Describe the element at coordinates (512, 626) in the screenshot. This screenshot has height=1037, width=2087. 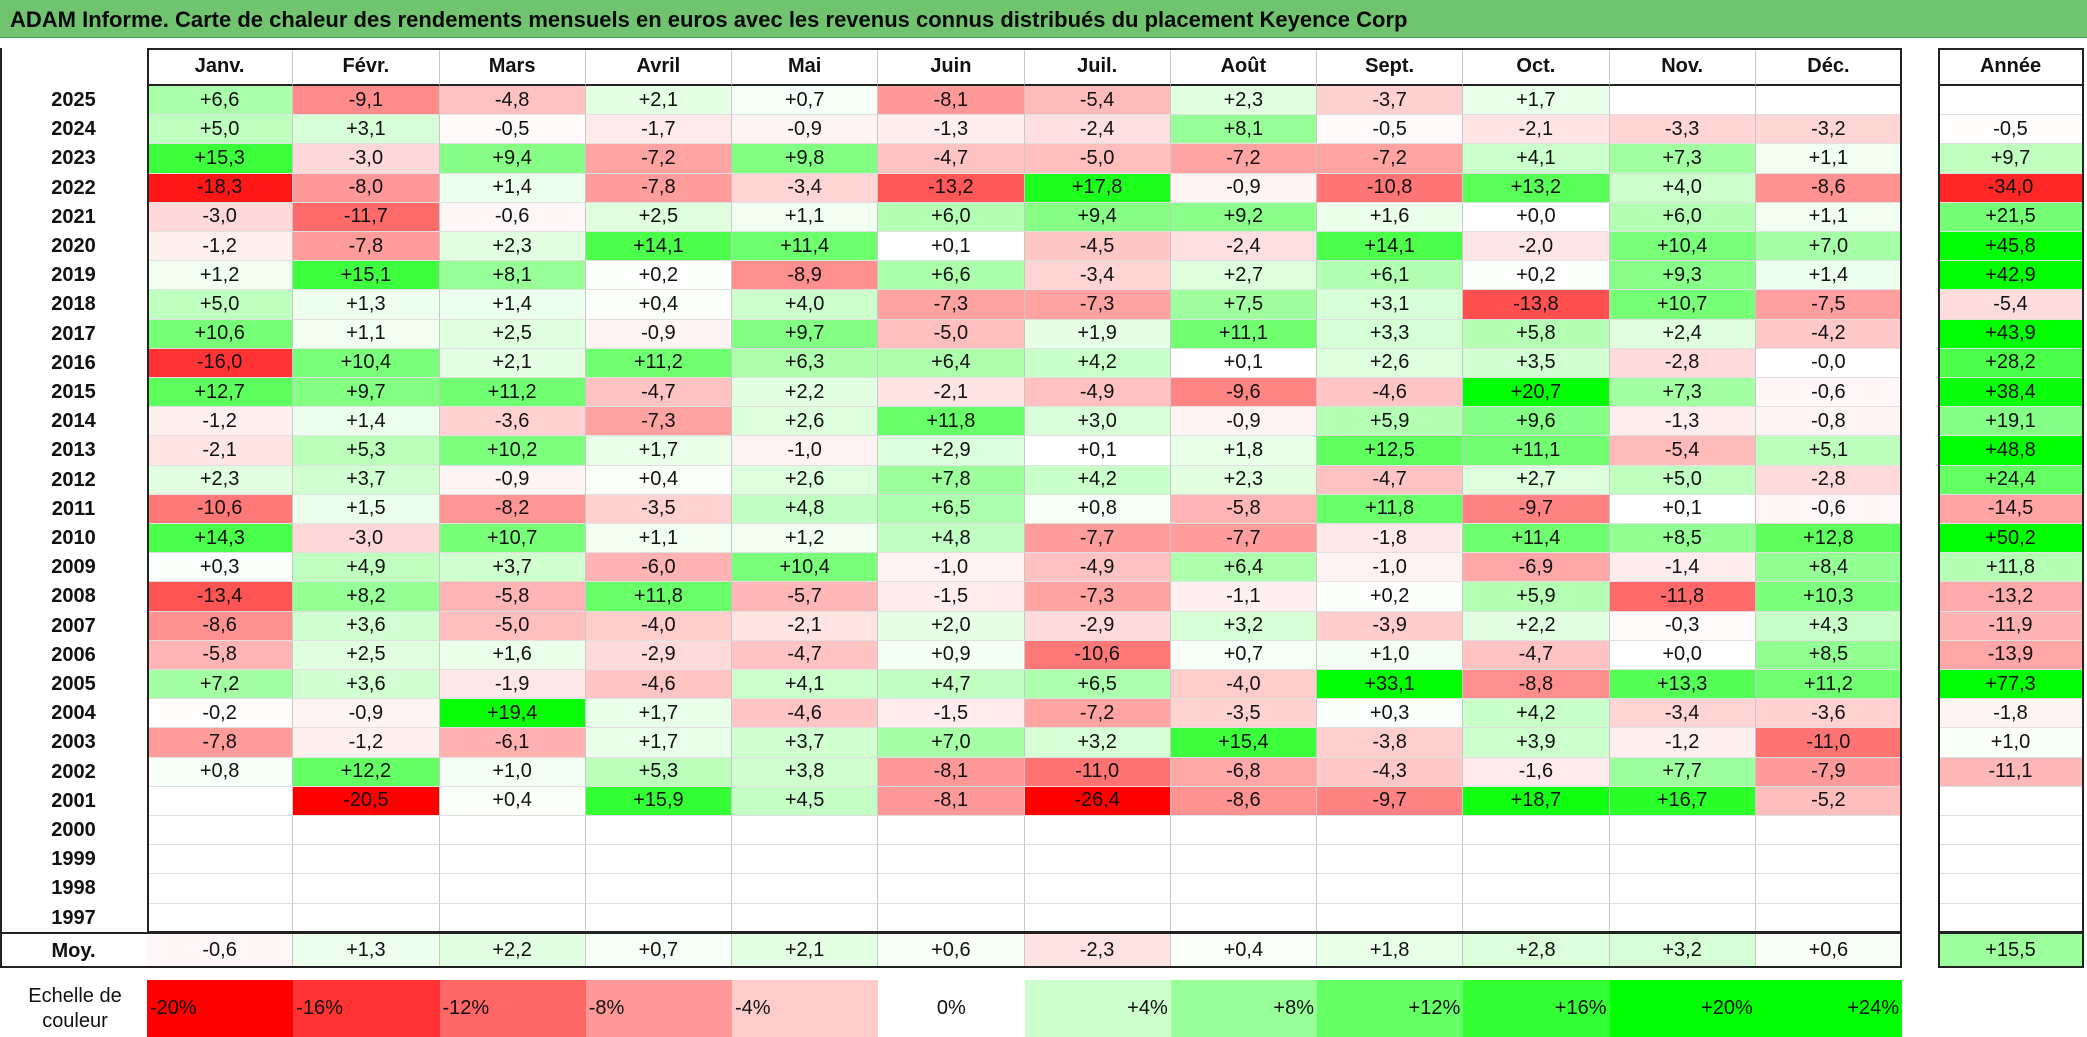
I see `heatmap-cell: -5,0` at that location.